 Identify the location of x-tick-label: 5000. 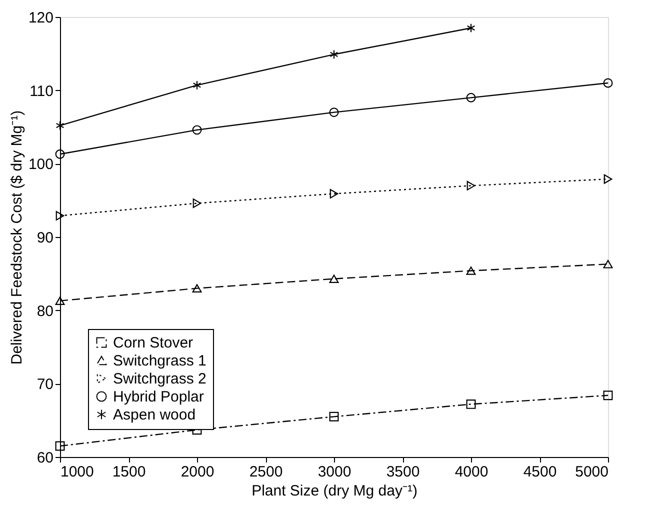
(591, 472).